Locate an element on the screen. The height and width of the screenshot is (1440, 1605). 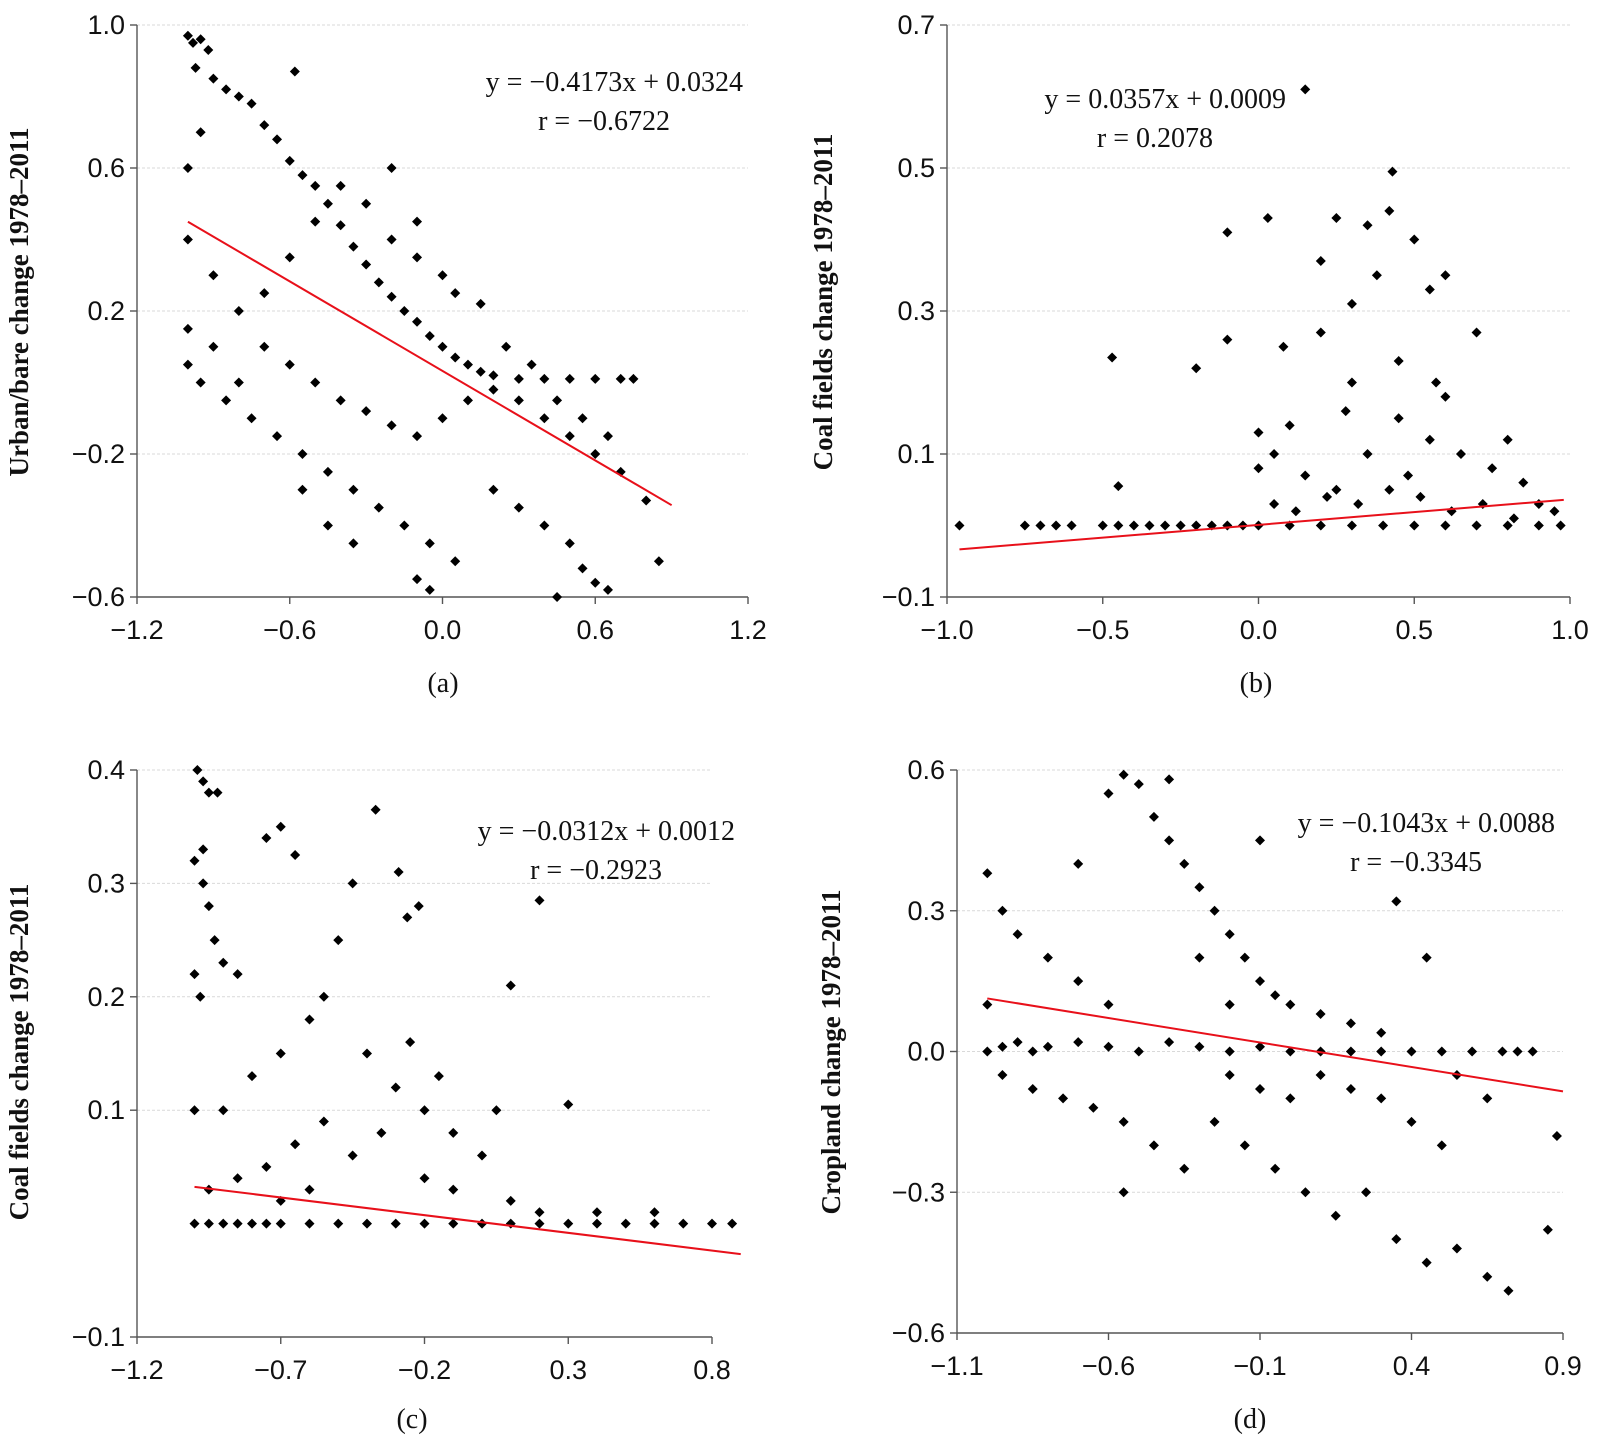
caption-c: (c) is located at coordinates (411, 1419).